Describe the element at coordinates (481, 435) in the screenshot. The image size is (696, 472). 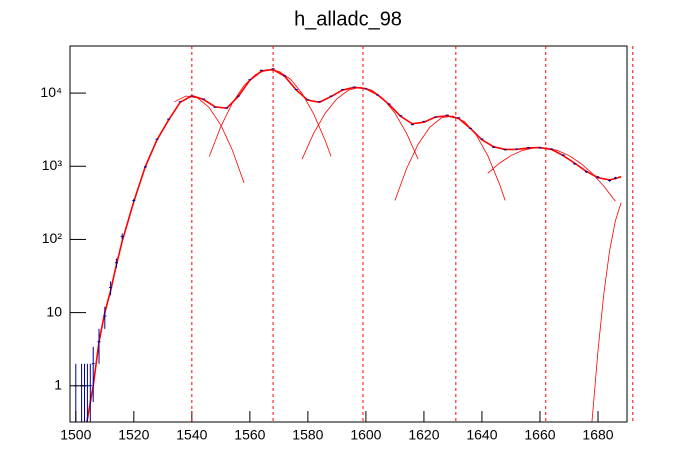
I see `x-tick-label: 1640` at that location.